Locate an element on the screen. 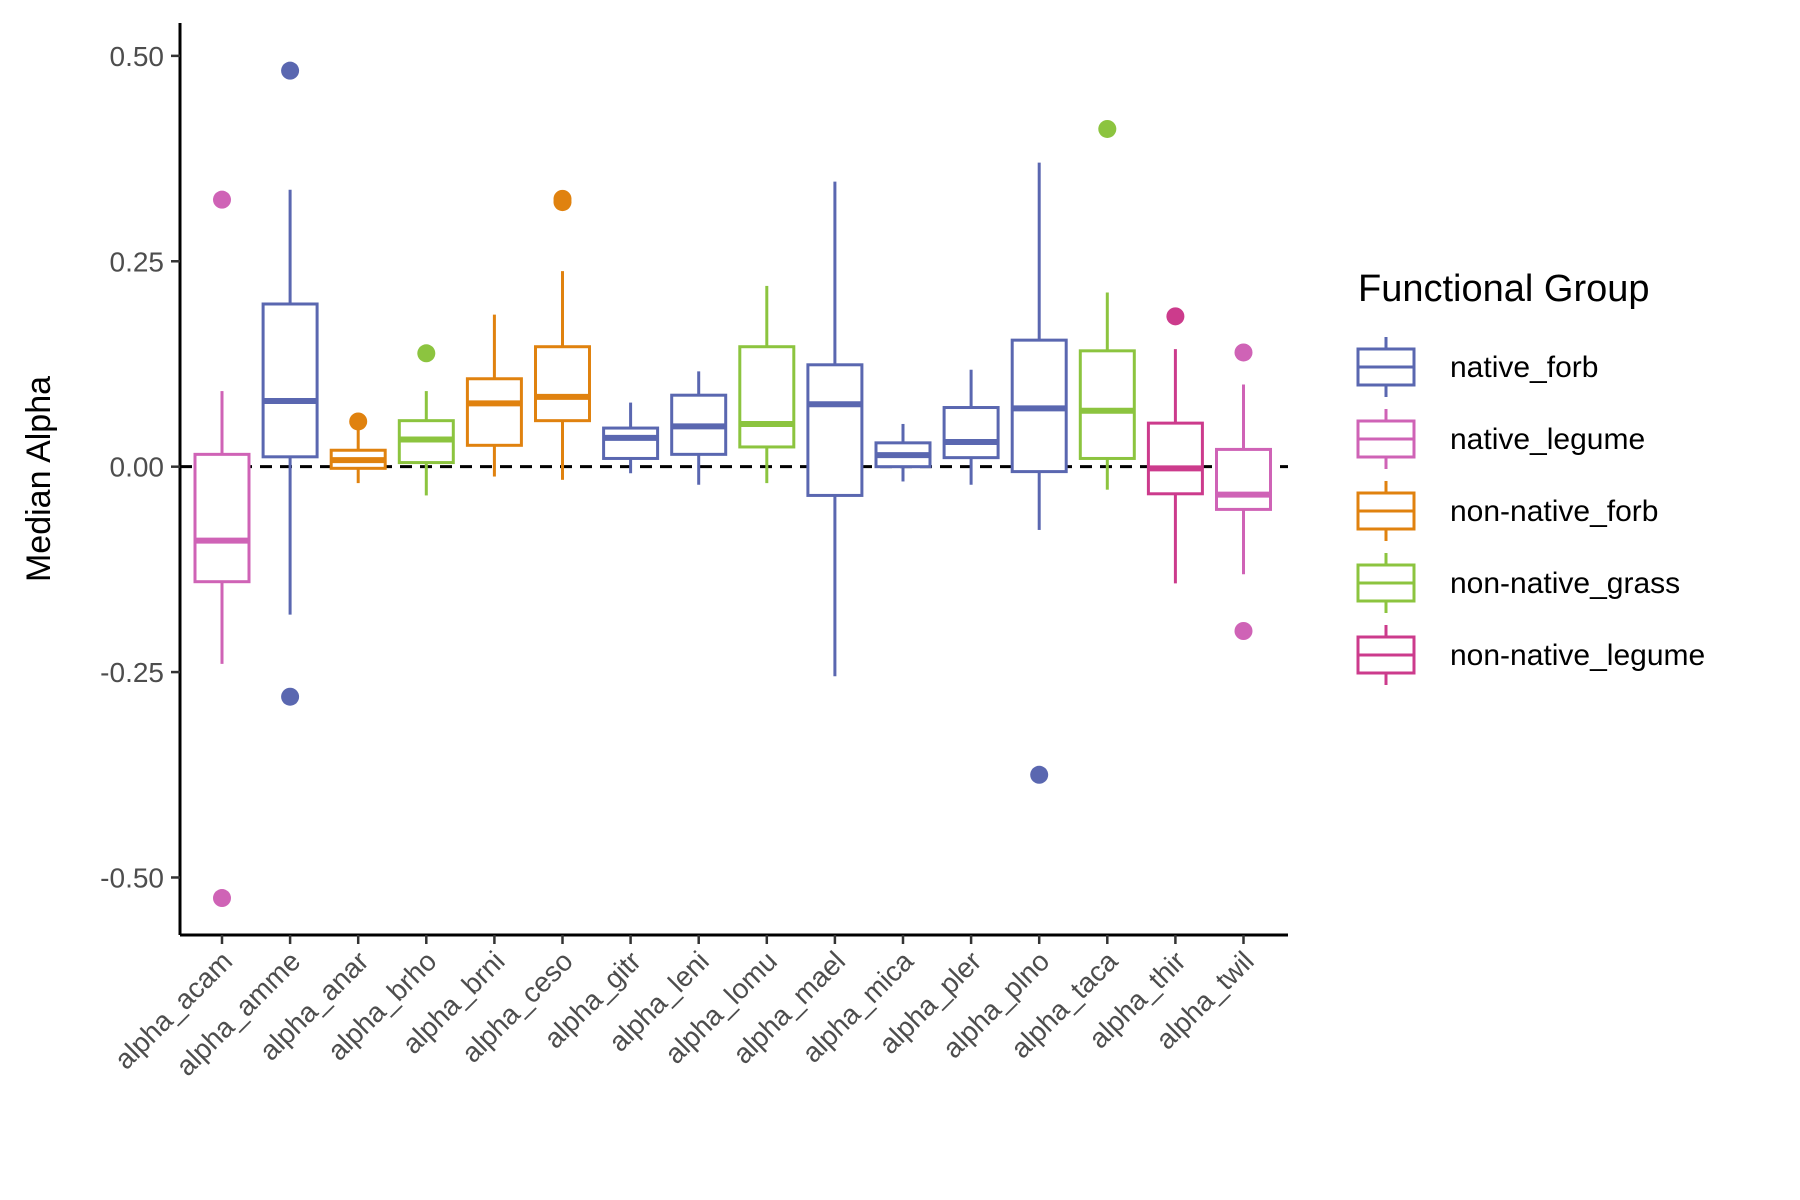 This screenshot has width=1800, height=1200. box-alpha_brho is located at coordinates (426, 420).